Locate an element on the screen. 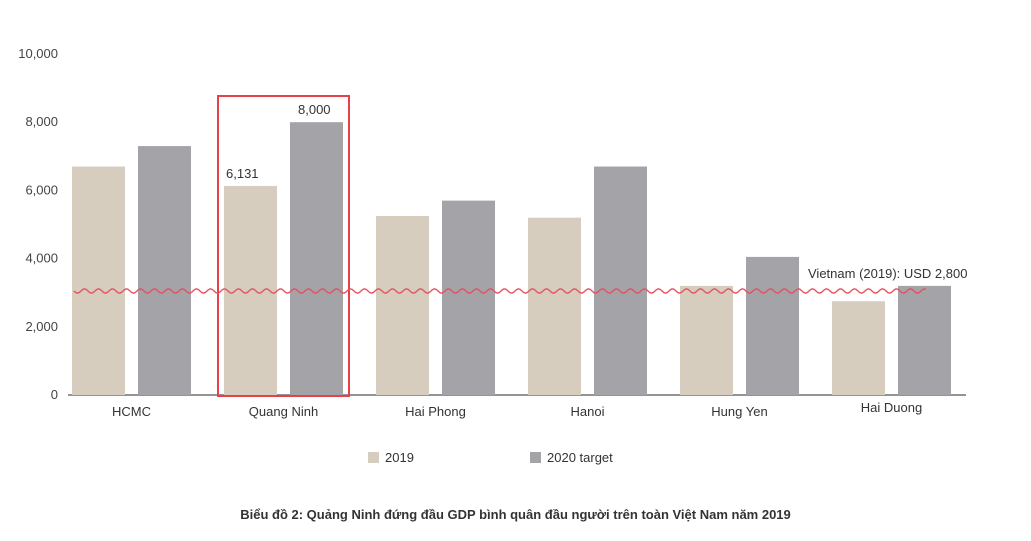 The height and width of the screenshot is (541, 1031). x-category-label: Hanoi is located at coordinates (588, 411).